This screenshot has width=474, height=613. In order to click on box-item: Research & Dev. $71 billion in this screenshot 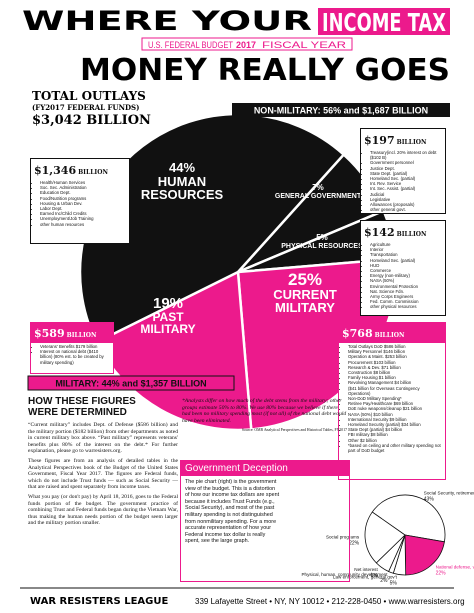, I will do `click(395, 367)`.